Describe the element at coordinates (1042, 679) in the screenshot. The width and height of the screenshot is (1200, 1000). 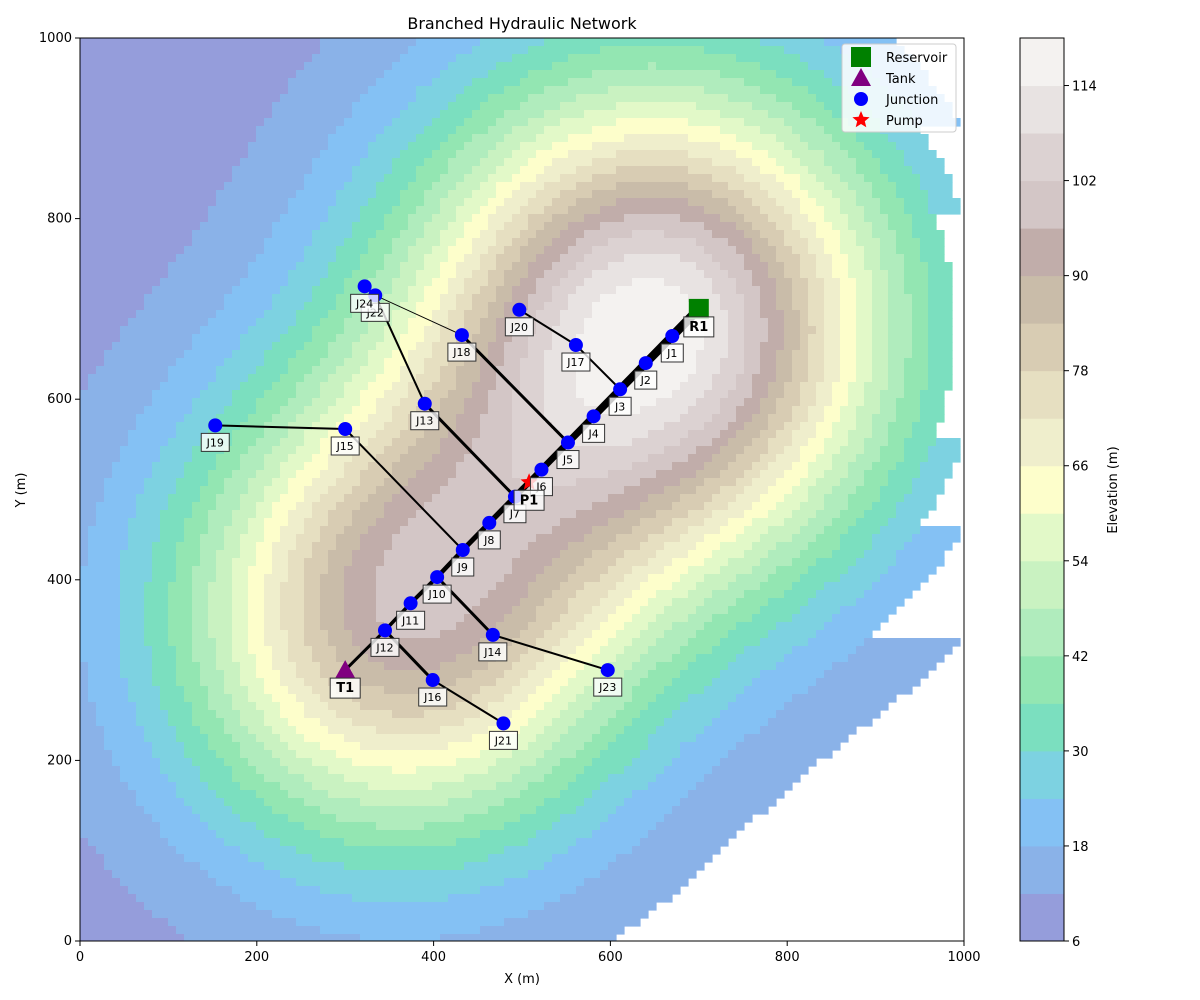
I see `colorbar-band` at that location.